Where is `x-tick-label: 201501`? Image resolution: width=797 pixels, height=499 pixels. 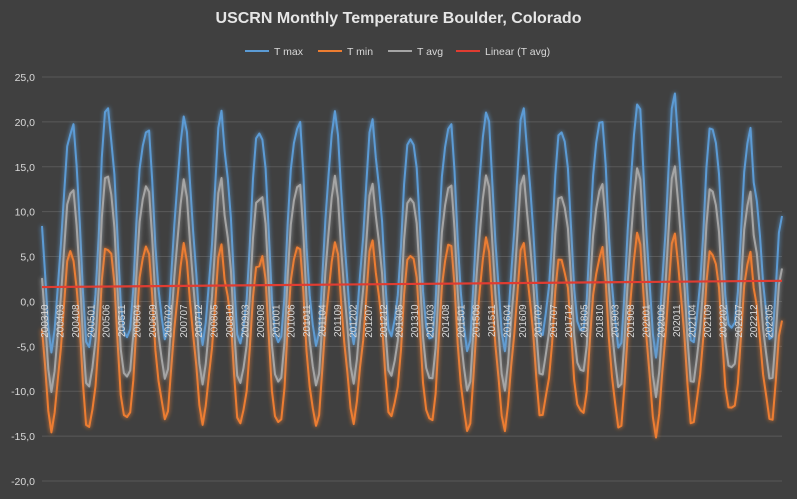
x-tick-label: 201501 is located at coordinates (461, 321).